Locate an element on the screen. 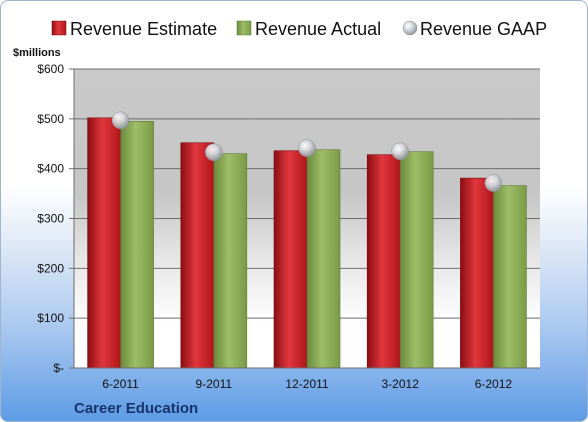  legend-swatch-actual is located at coordinates (244, 28).